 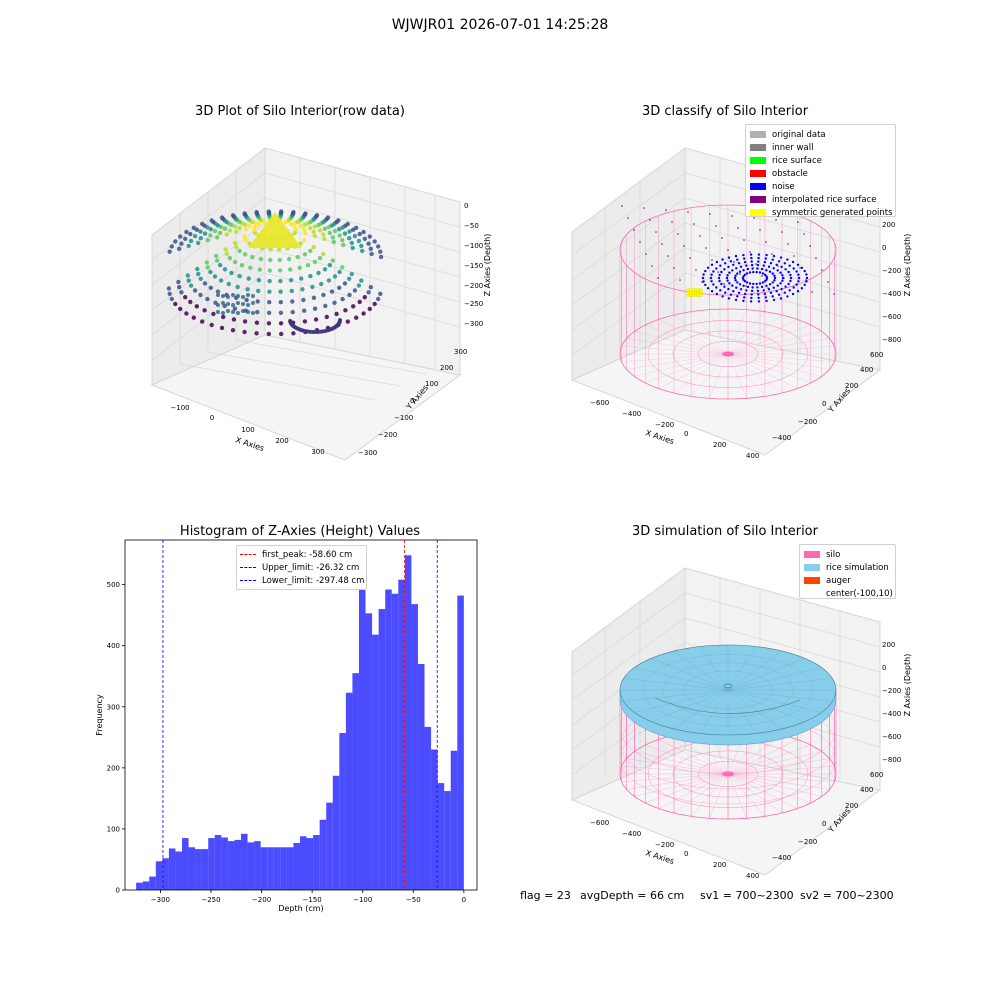 What do you see at coordinates (833, 554) in the screenshot?
I see `legend-label: silo` at bounding box center [833, 554].